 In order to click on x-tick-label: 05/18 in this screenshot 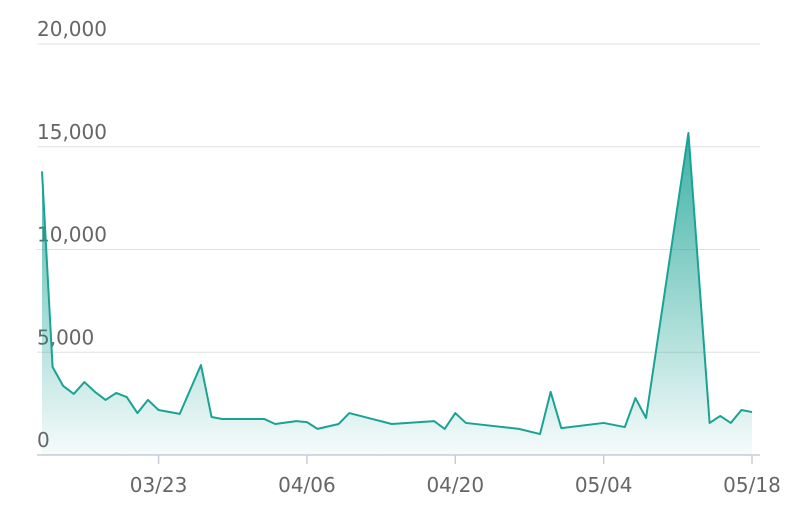, I will do `click(752, 485)`.